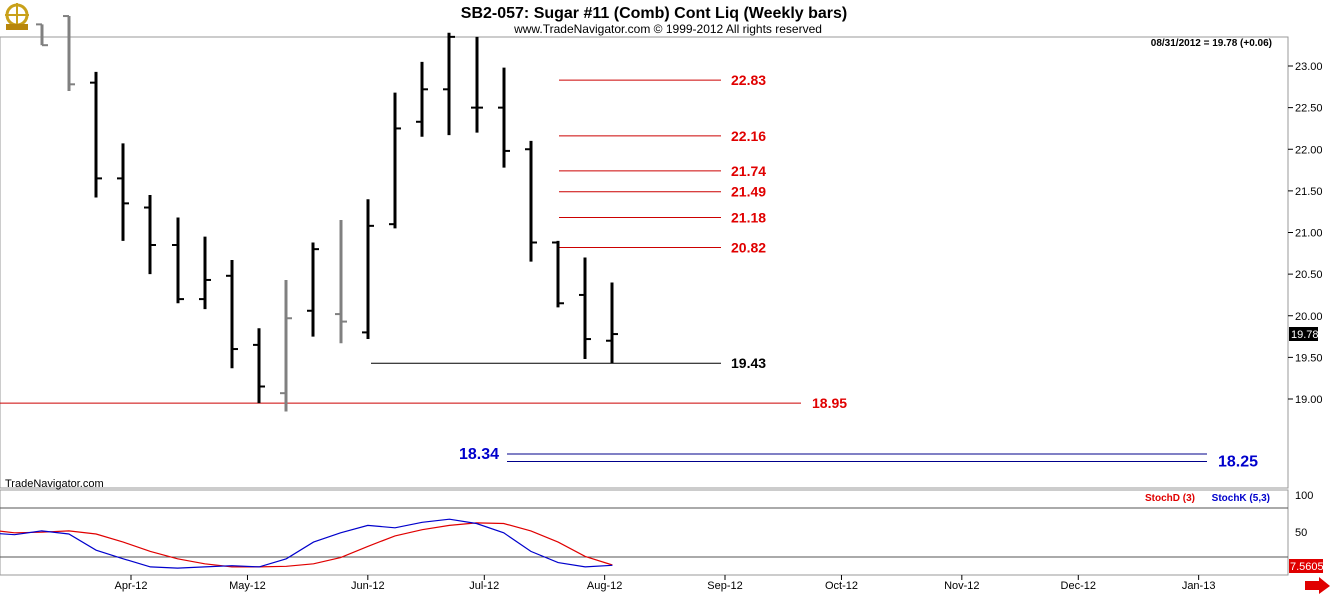 The height and width of the screenshot is (594, 1336). Describe the element at coordinates (1211, 43) in the screenshot. I see `last-readout: 08/31/2012 = 19.78 (+0.06)` at that location.